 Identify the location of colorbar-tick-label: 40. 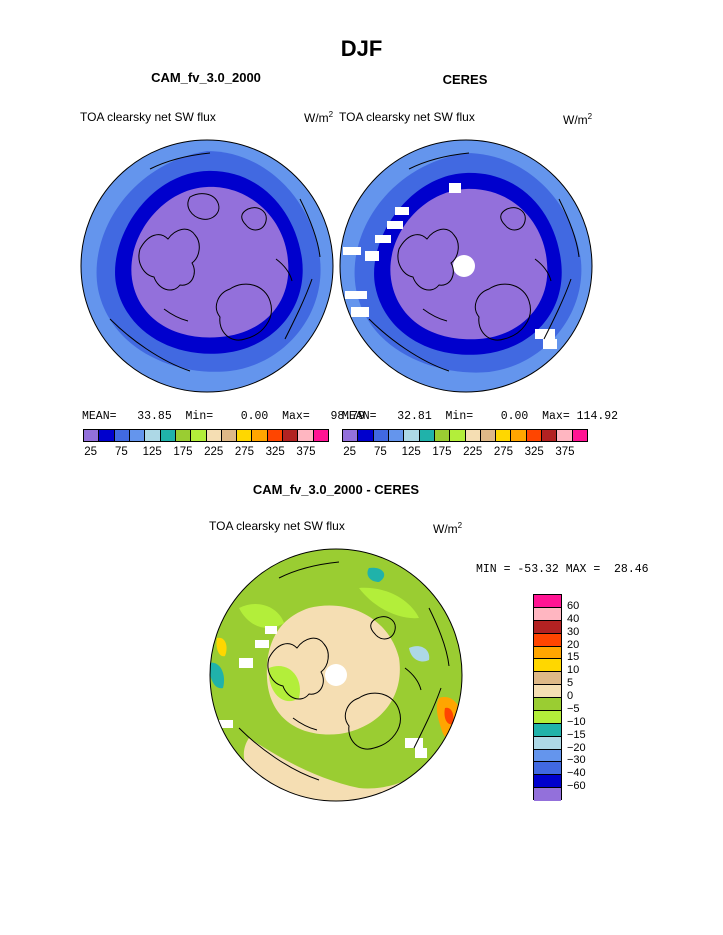
(573, 618).